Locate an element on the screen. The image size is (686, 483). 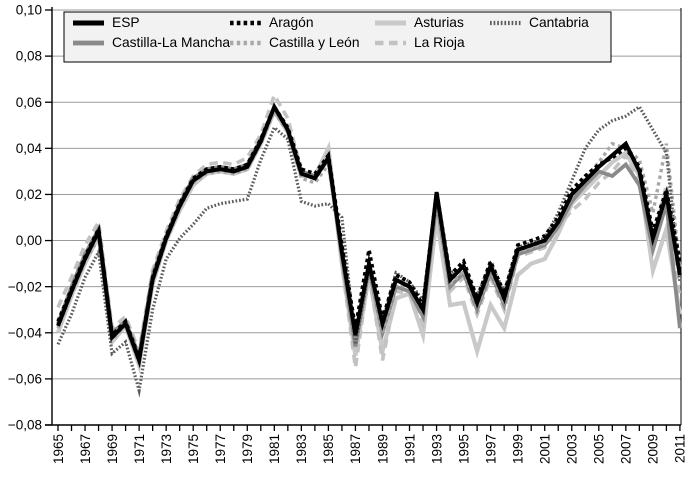
x-axis-label: 1989 is located at coordinates (382, 449).